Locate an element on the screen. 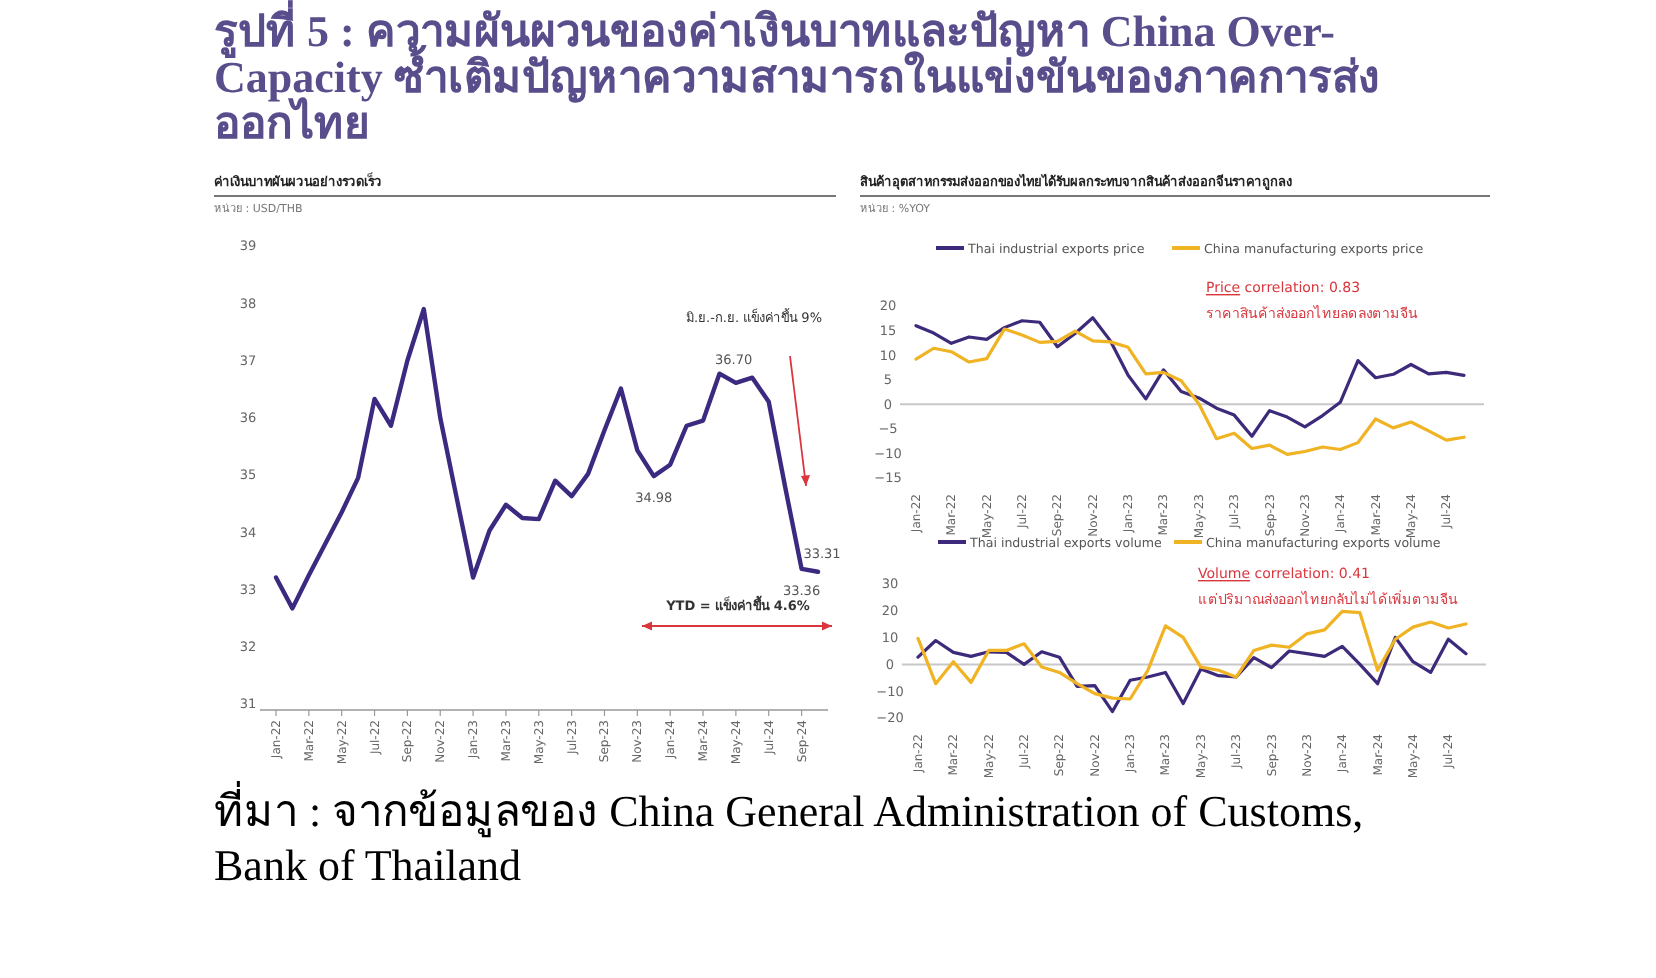 The height and width of the screenshot is (978, 1656). text: ที่มา : จากข้อมูลของ China General Administration of Customs, Bank of Thailand is located at coordinates (790, 838).